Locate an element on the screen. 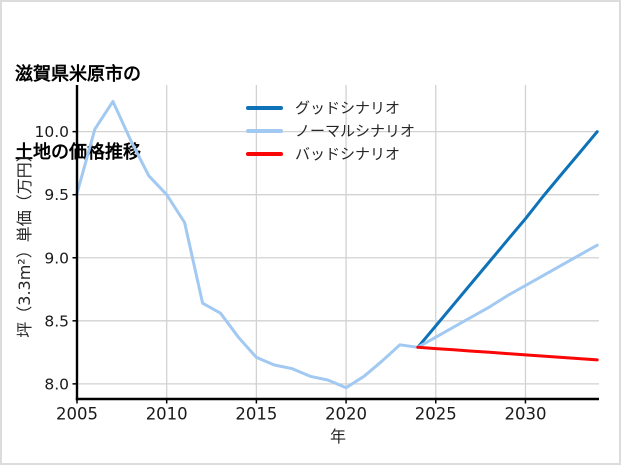  y-tick-labels: 8.0 8.5 9.0 9.5 10.0 is located at coordinates (51, 258).